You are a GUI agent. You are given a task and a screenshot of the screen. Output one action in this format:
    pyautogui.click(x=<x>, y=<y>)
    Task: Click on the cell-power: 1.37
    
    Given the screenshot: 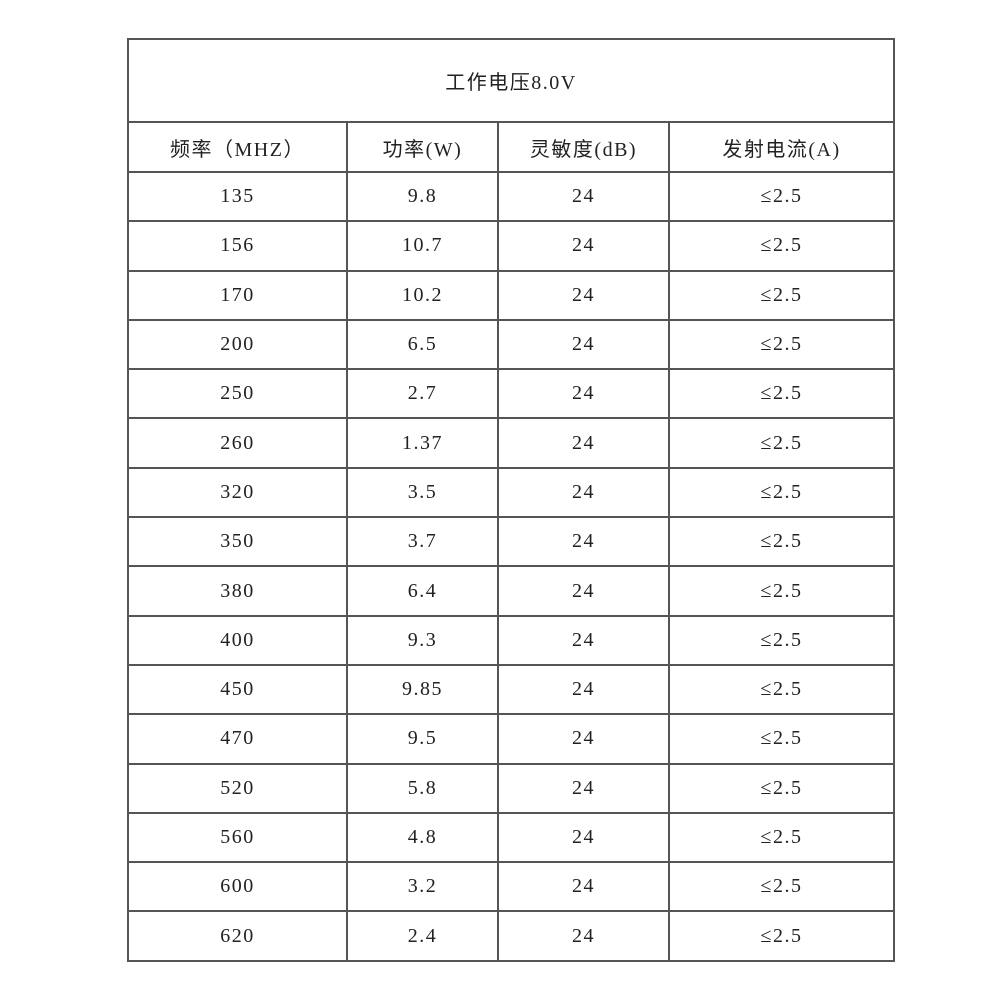 What is the action you would take?
    pyautogui.click(x=422, y=443)
    